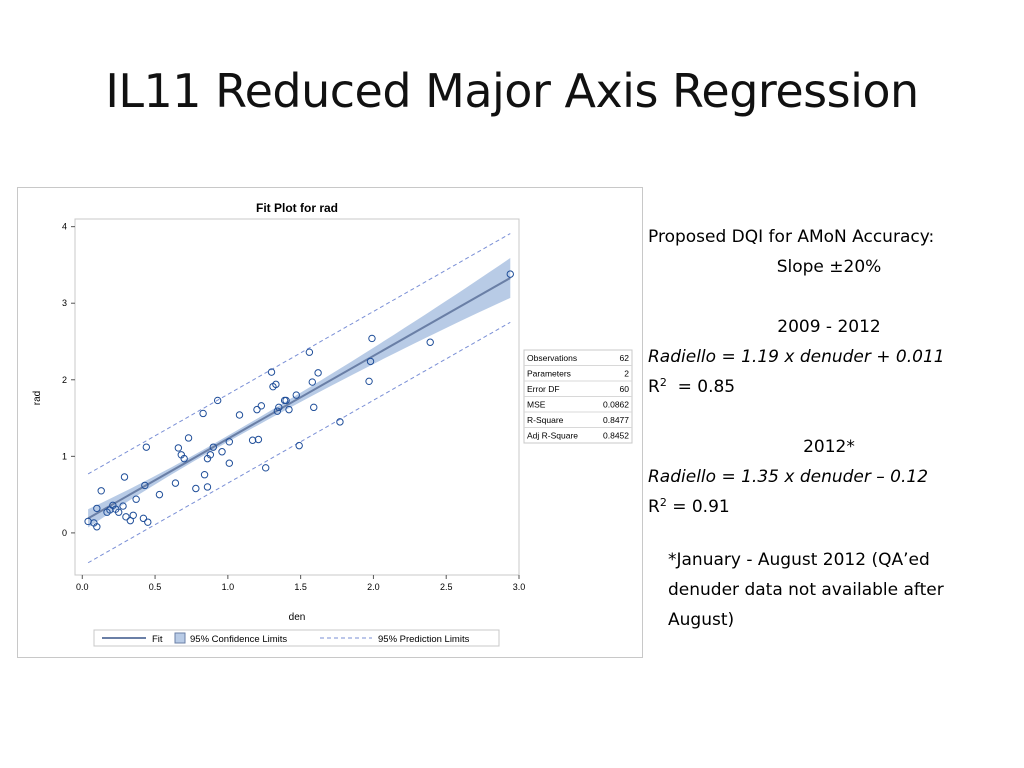 The width and height of the screenshot is (1024, 768). What do you see at coordinates (296, 638) in the screenshot?
I see `legend-border` at bounding box center [296, 638].